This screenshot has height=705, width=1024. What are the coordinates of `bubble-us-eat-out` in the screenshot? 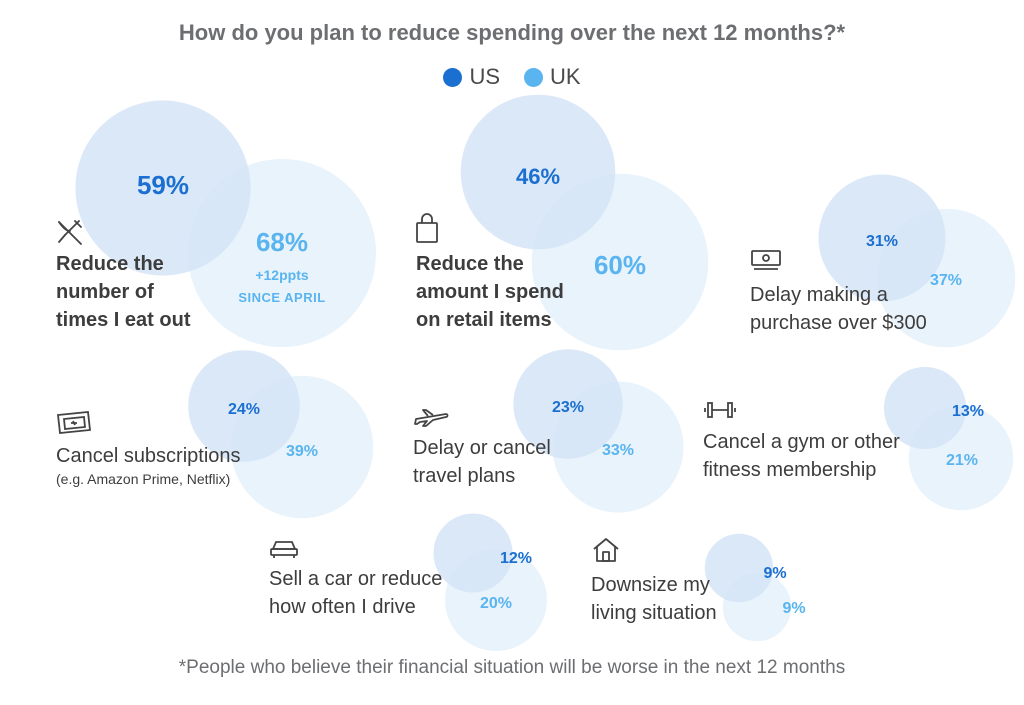 It's located at (163, 188).